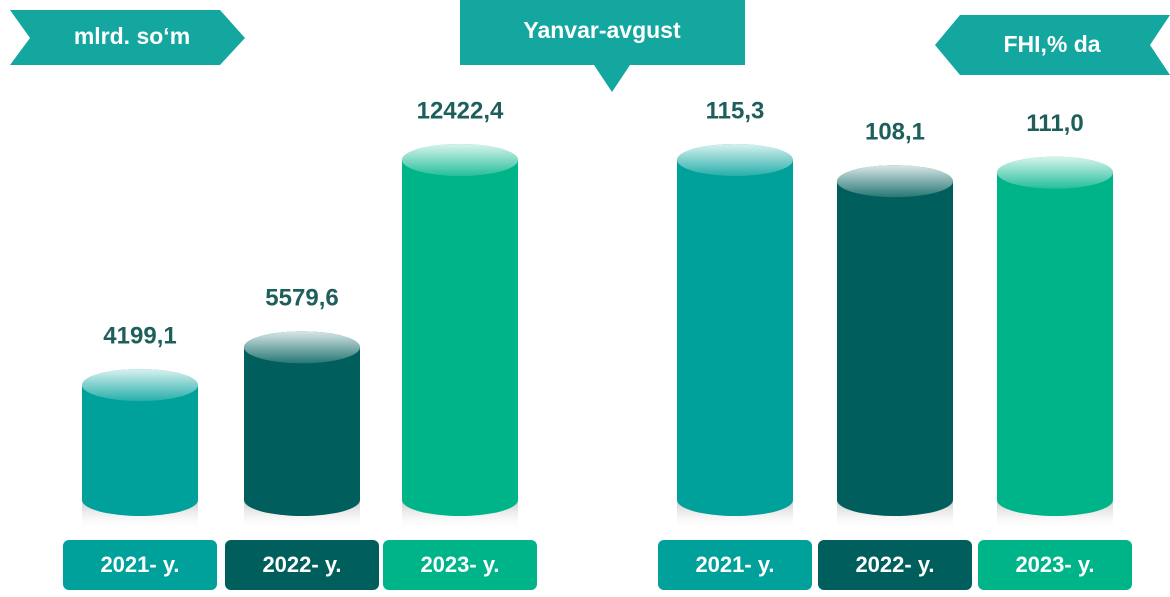 Image resolution: width=1170 pixels, height=597 pixels. I want to click on unit-label: FHI,% da, so click(1051, 44).